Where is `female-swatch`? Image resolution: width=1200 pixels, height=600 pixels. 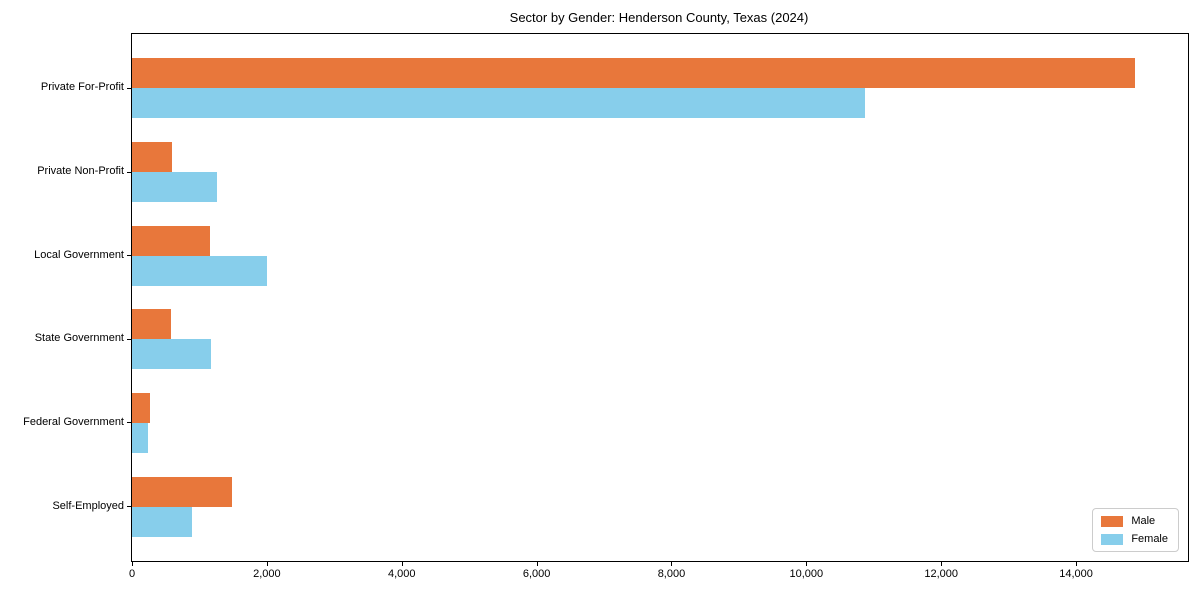 female-swatch is located at coordinates (1112, 539).